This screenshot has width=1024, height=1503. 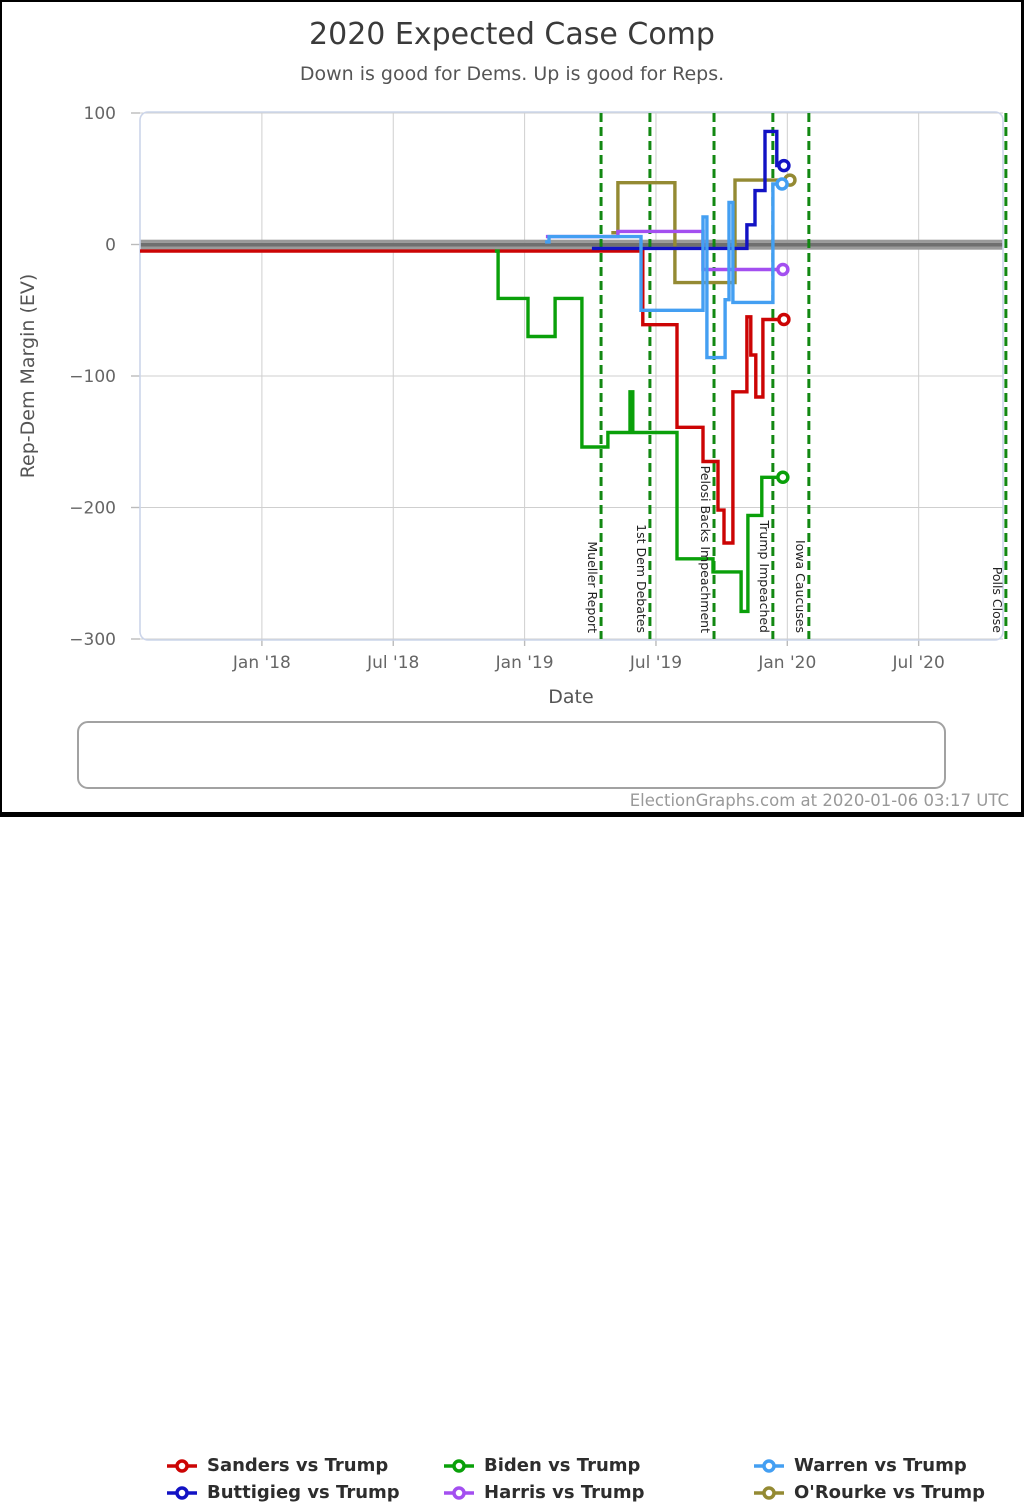 I want to click on legend-item-warren-vs-trump: Warren vs Trump, so click(x=860, y=1466).